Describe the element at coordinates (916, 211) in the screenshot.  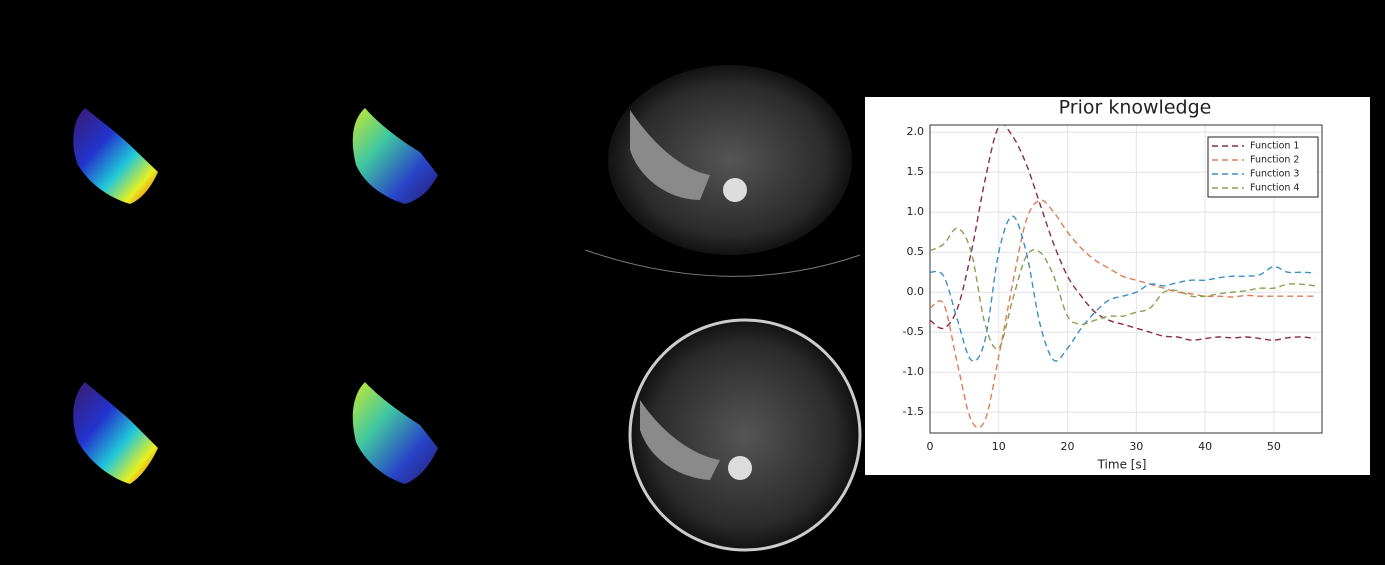
I see `y-tick-label: 1.0` at that location.